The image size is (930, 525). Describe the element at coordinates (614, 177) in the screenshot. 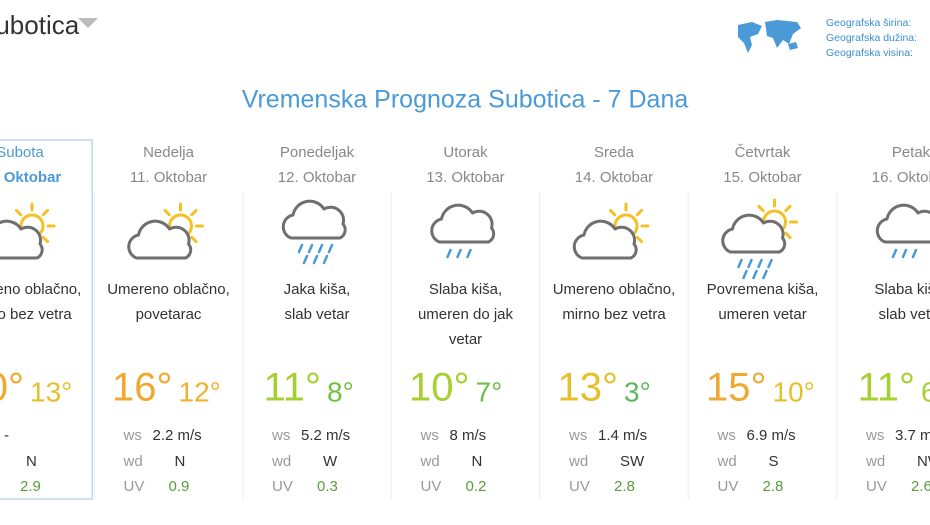

I see `day-date: 14. Oktobar` at that location.